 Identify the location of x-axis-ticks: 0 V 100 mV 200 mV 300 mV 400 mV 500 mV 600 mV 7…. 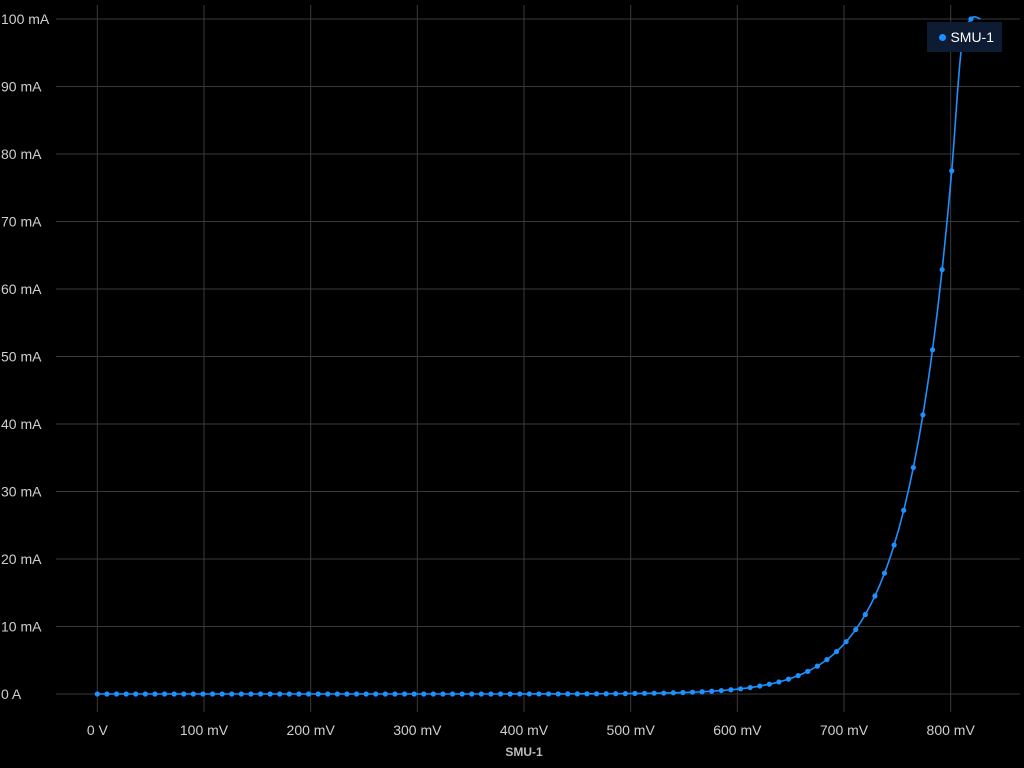
(531, 730).